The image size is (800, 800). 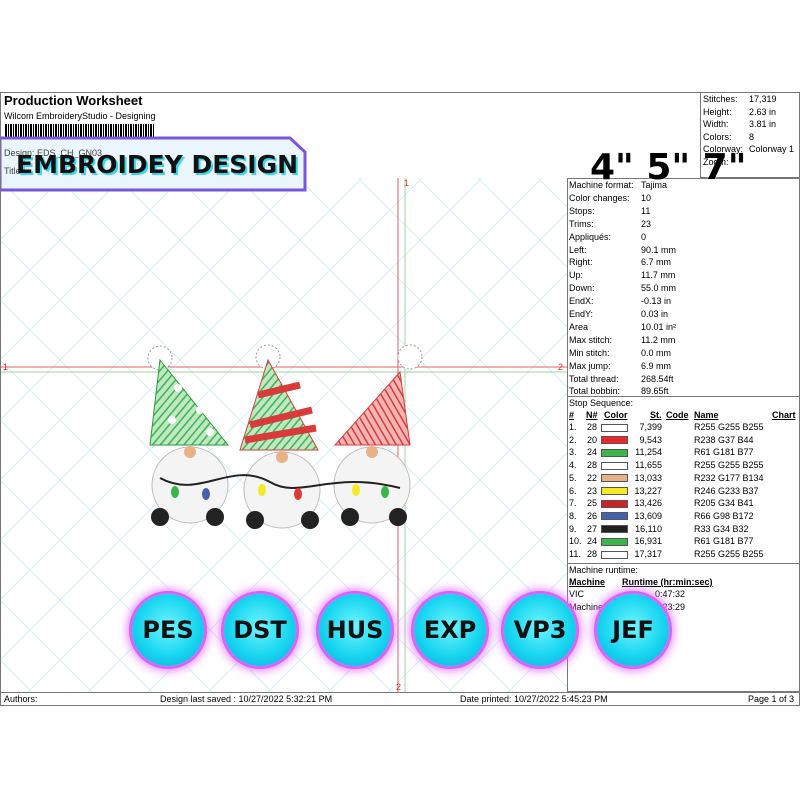 I want to click on guide-label: 2, so click(x=561, y=367).